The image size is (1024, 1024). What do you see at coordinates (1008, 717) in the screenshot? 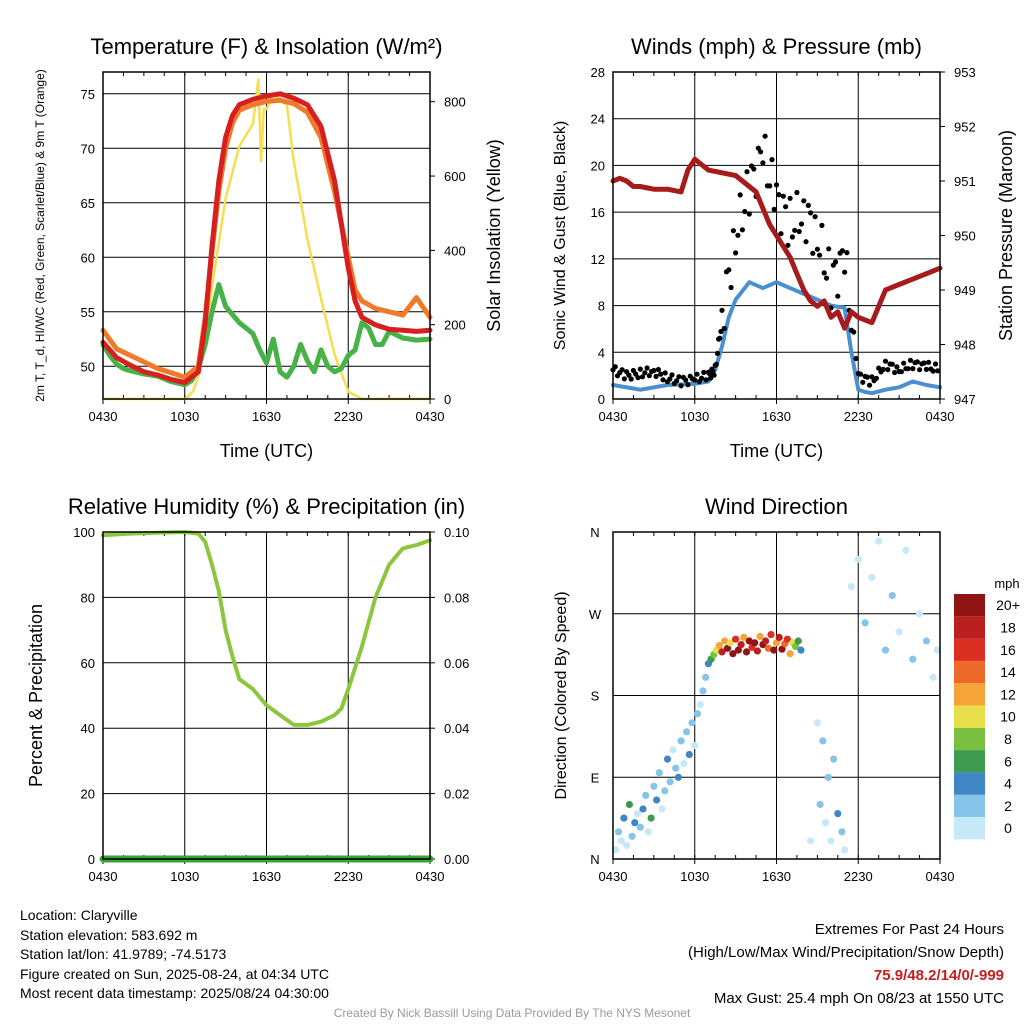
I see `colorbar-label: 10` at bounding box center [1008, 717].